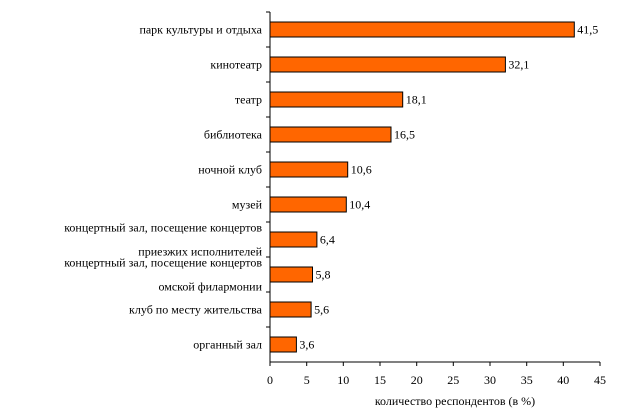 This screenshot has height=420, width=624. What do you see at coordinates (455, 401) in the screenshot?
I see `x-axis-title: количество респондентов (в %)` at bounding box center [455, 401].